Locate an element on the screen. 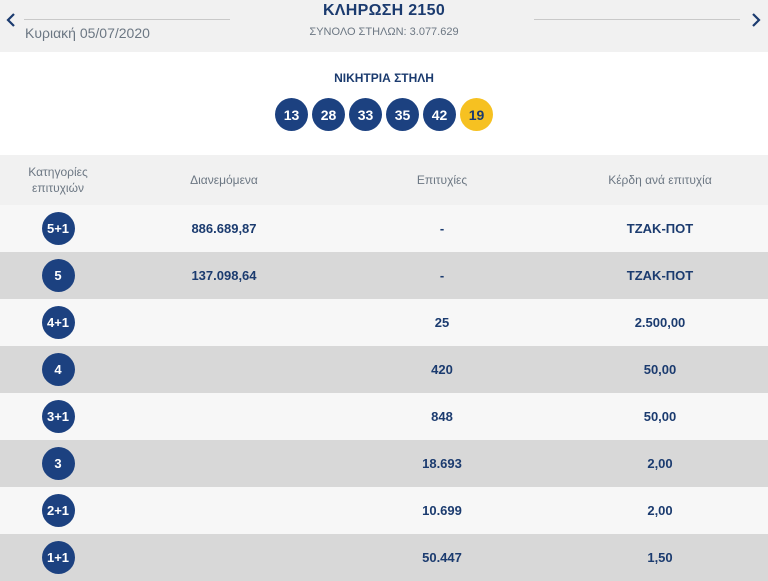  category-cell: 3 is located at coordinates (58, 463).